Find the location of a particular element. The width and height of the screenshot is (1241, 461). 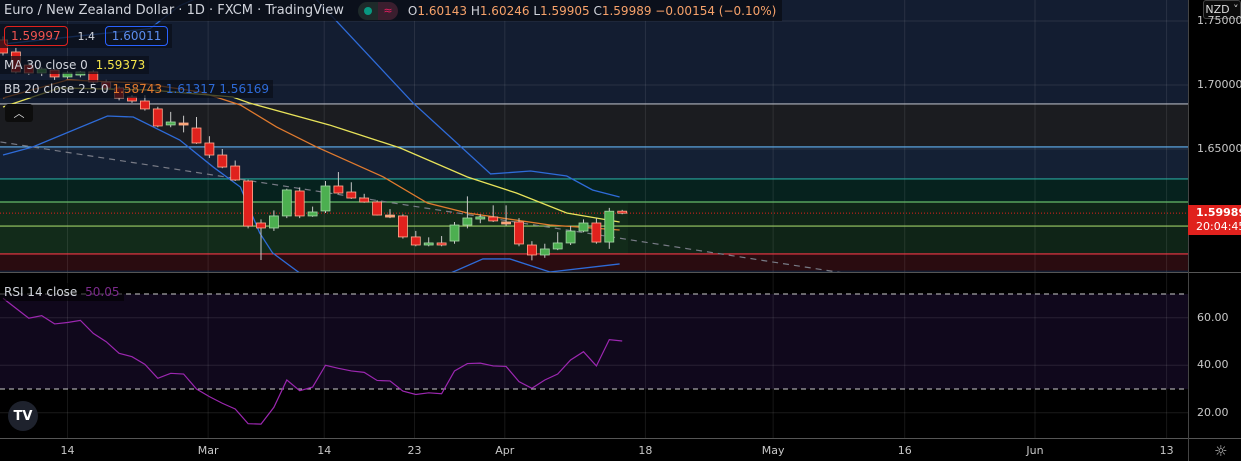

bar-countdown: 20:04:45 is located at coordinates (1218, 226).